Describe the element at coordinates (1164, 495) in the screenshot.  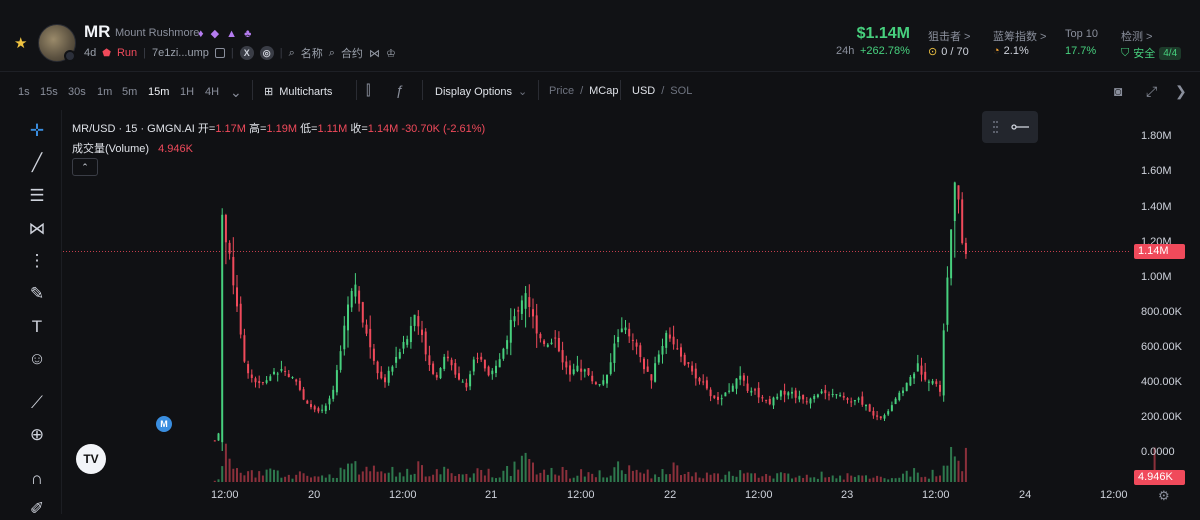
I see `chart-settings-gear-icon: ⚙` at that location.